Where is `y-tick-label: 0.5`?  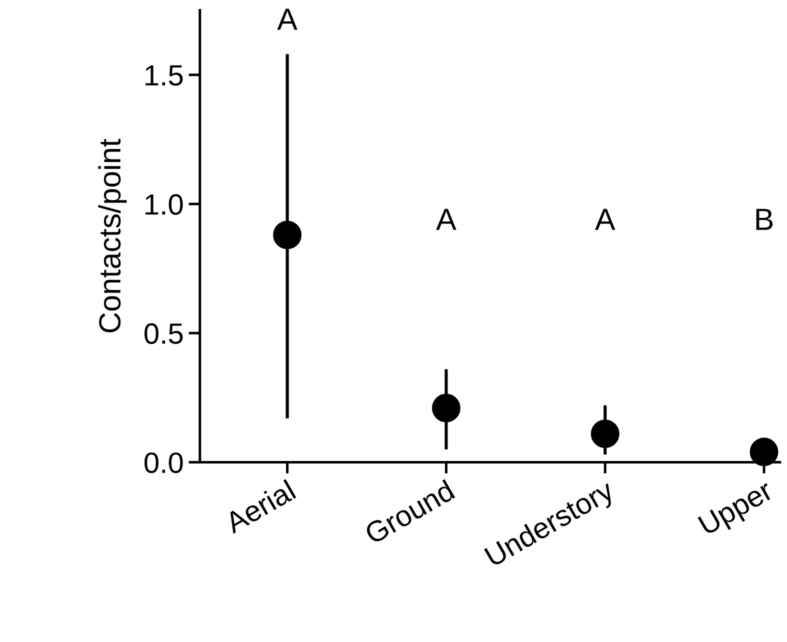
y-tick-label: 0.5 is located at coordinates (163, 333).